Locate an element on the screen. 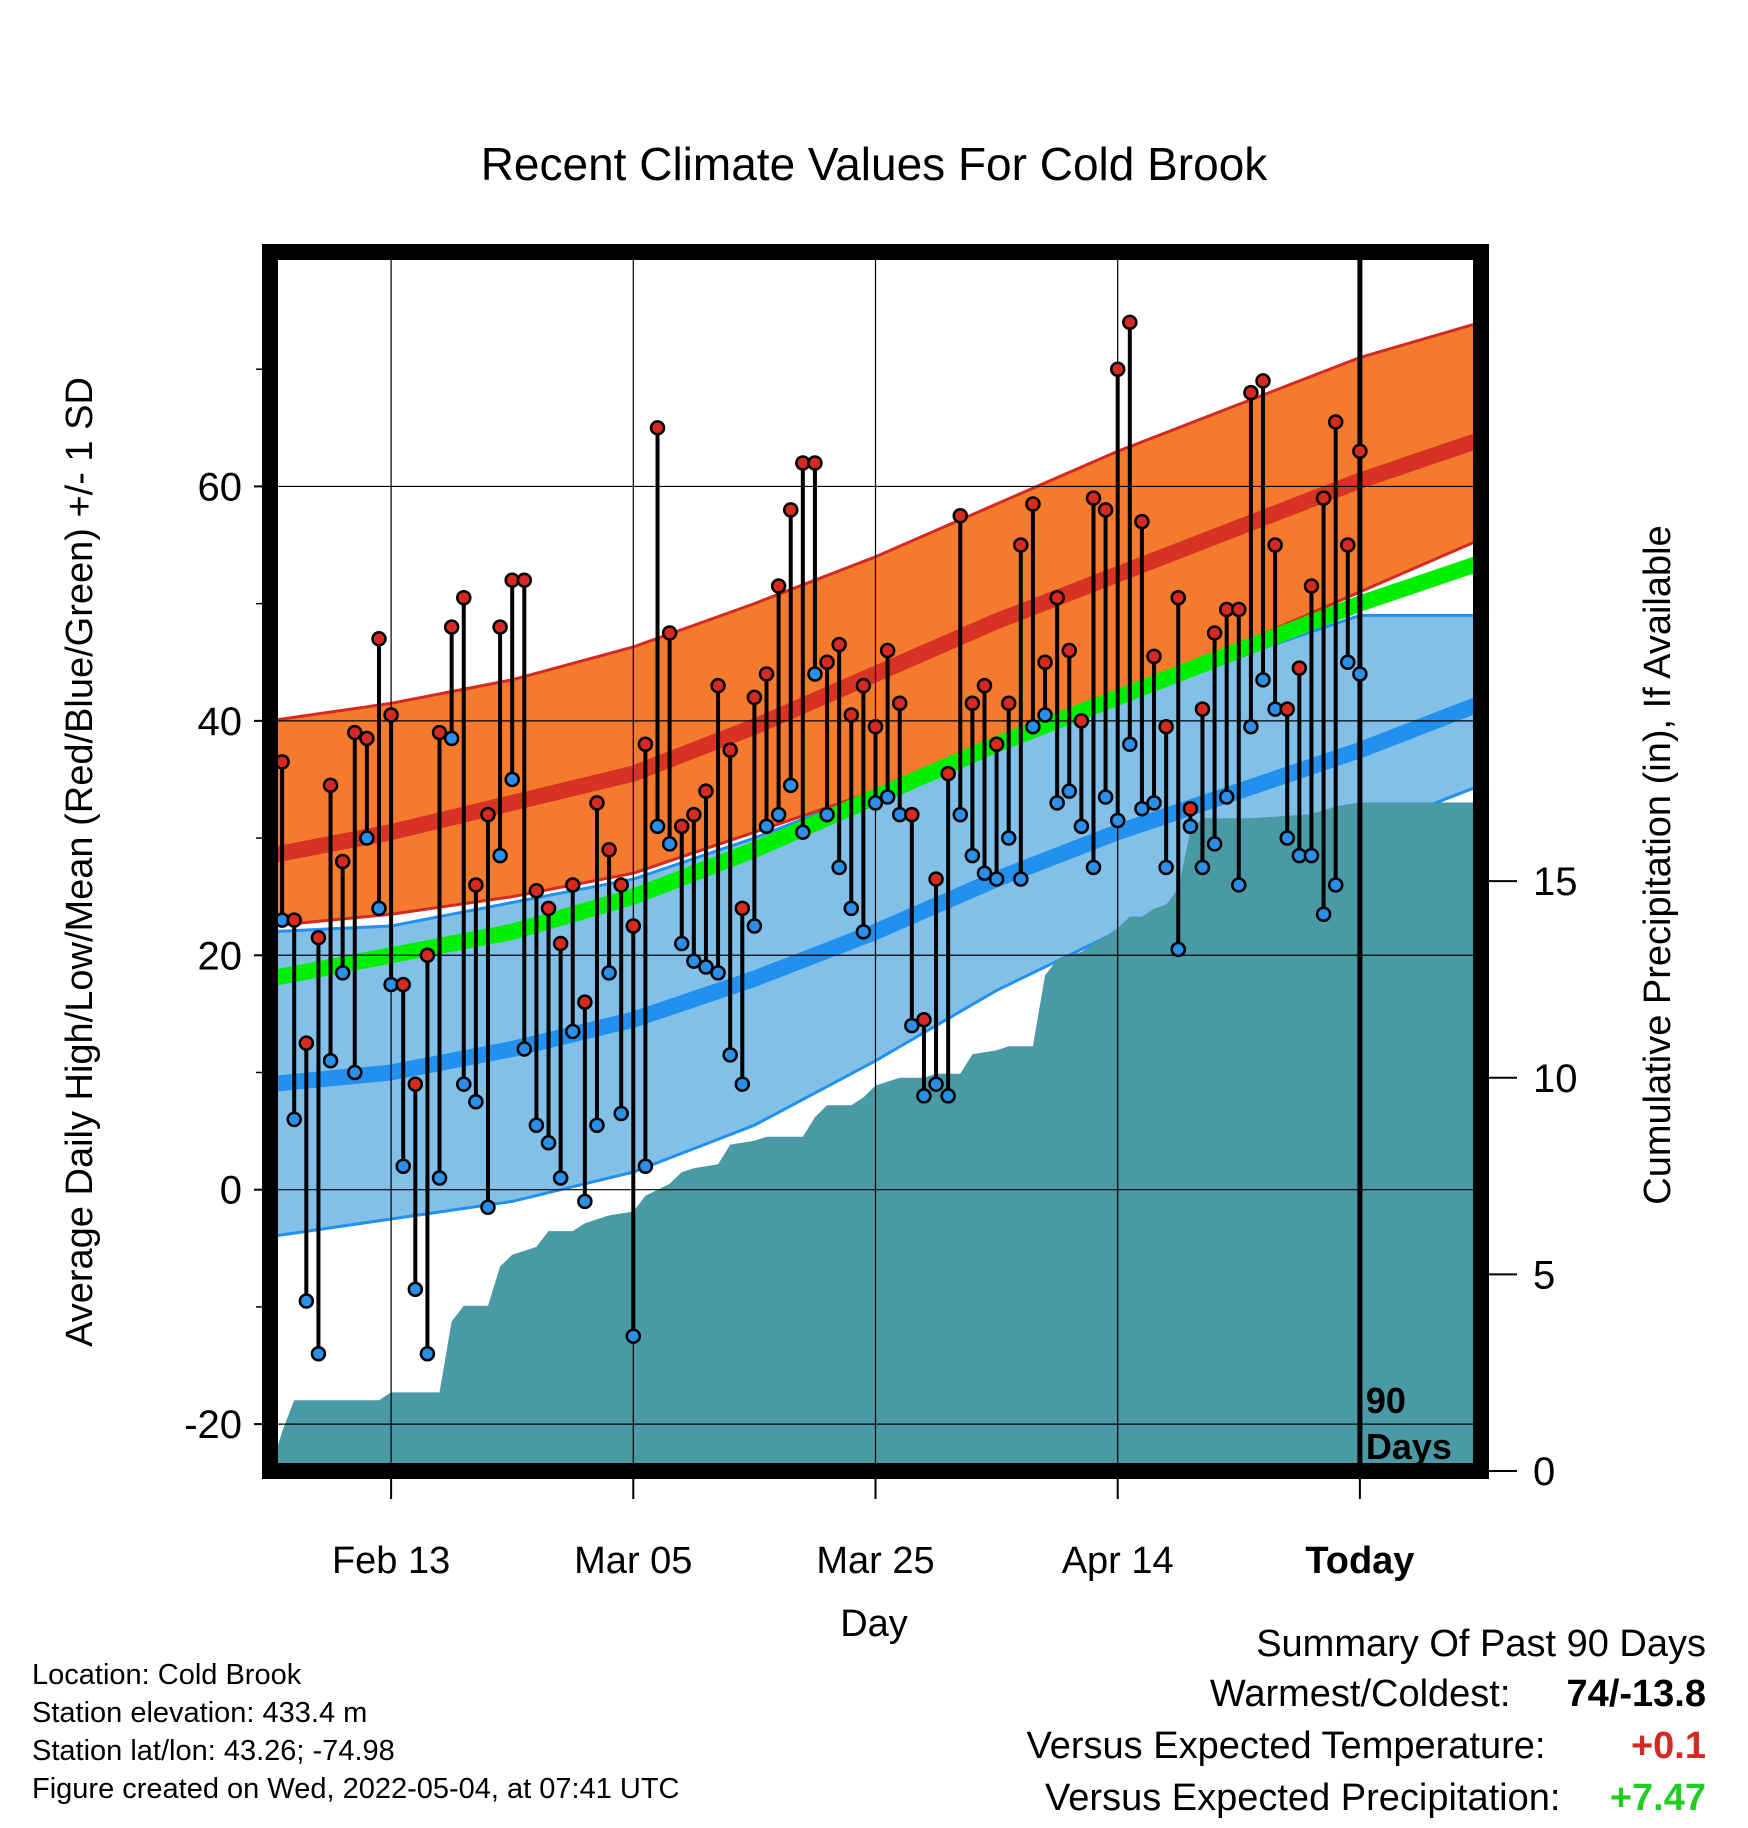 Image resolution: width=1748 pixels, height=1828 pixels. y2-tick-label: 10 is located at coordinates (1555, 1079).